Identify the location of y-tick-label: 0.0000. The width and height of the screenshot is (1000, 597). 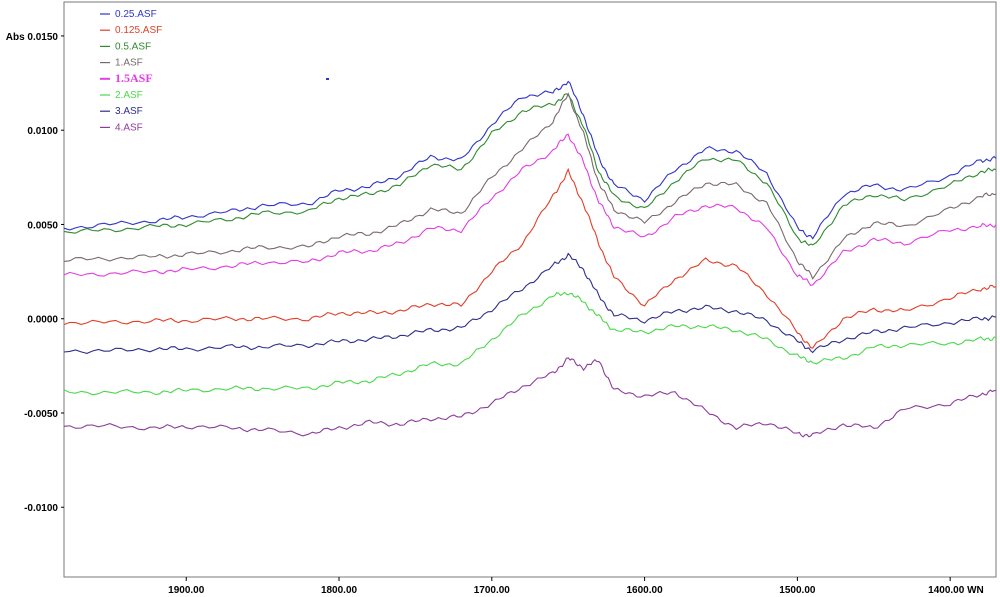
(42, 320).